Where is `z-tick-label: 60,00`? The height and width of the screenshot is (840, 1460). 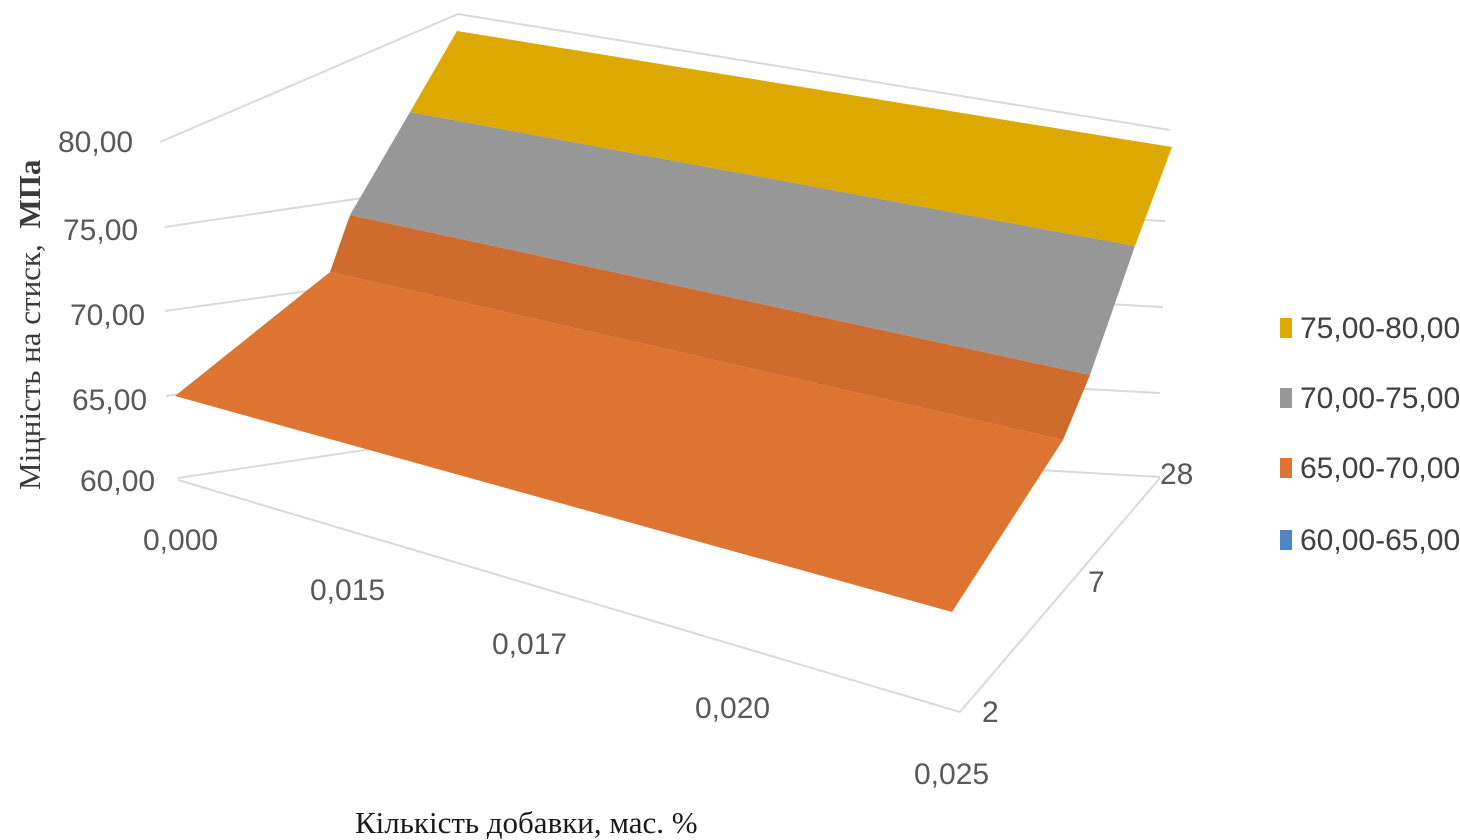 z-tick-label: 60,00 is located at coordinates (117, 481).